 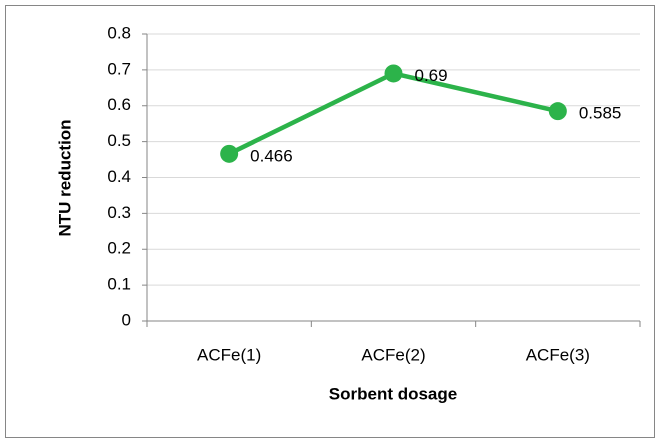 I want to click on y-tick-label: 0.6, so click(x=119, y=104).